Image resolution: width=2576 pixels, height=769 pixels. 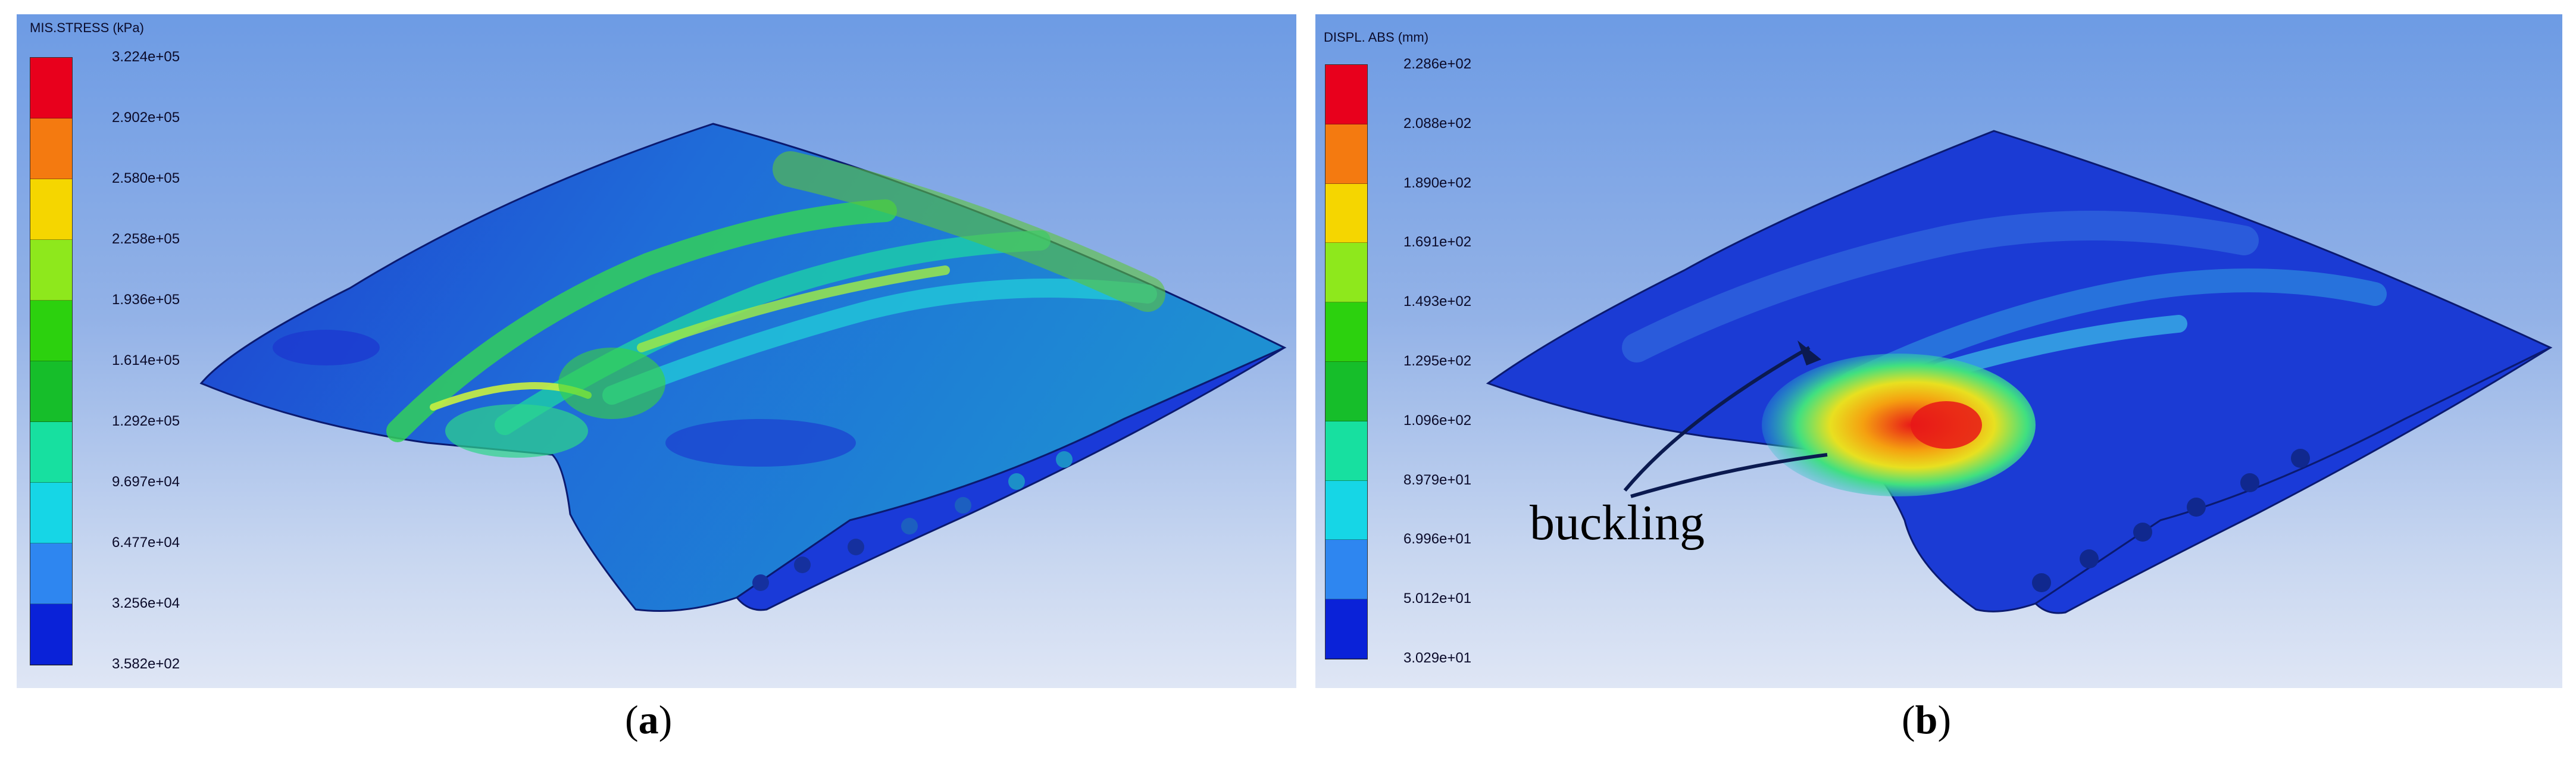 I want to click on arrow-head-icon, so click(x=1809, y=353).